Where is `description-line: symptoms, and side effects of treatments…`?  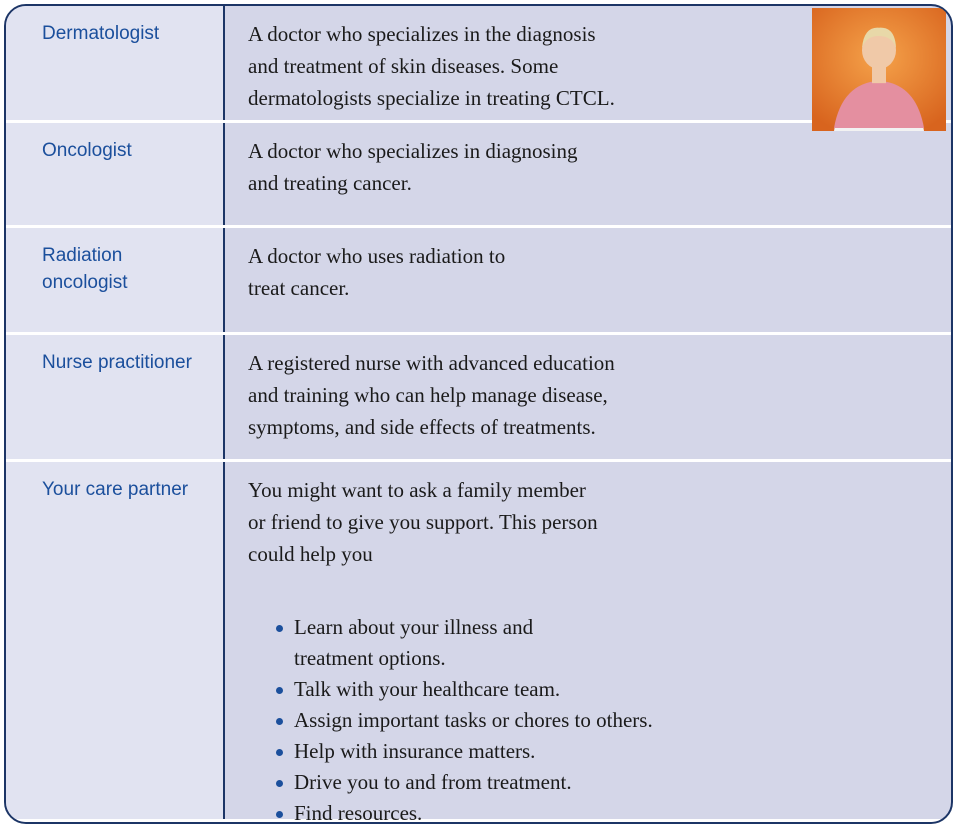 description-line: symptoms, and side effects of treatments… is located at coordinates (422, 427).